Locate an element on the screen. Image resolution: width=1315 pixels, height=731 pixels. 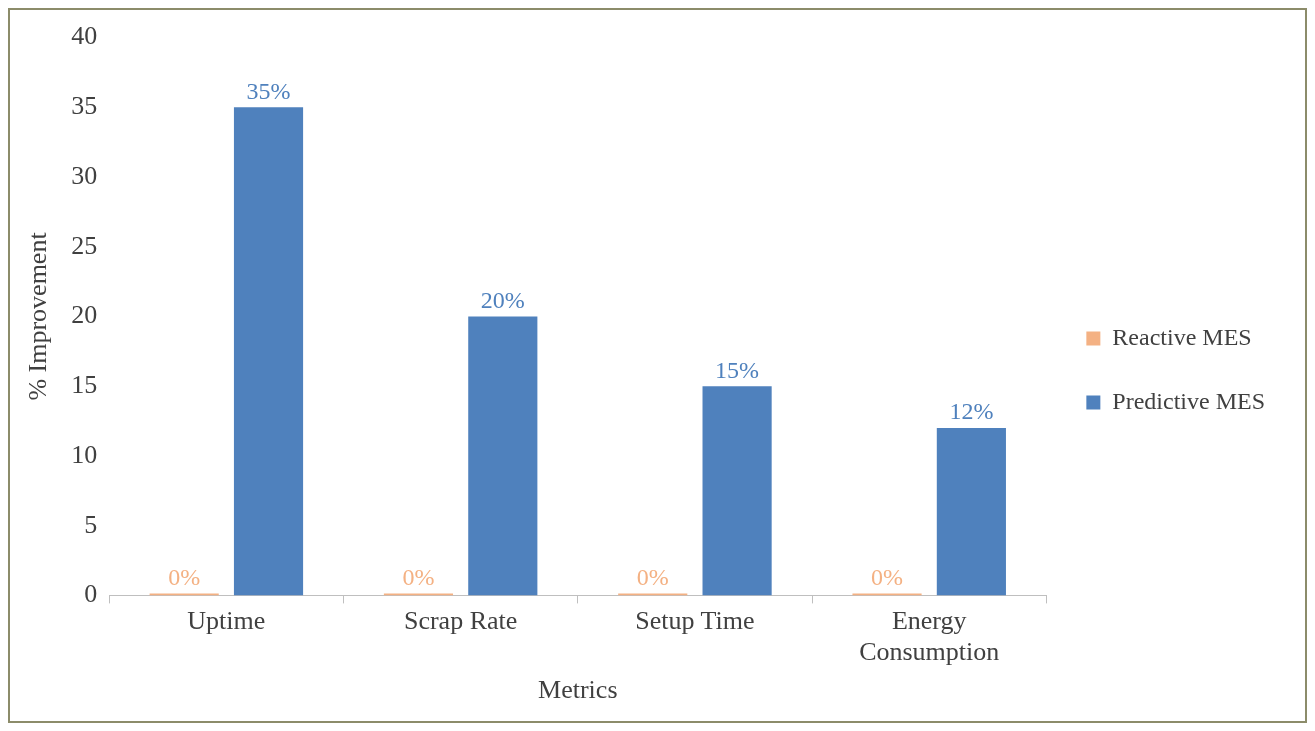
x-tick-label: Scrap Rate is located at coordinates (460, 620).